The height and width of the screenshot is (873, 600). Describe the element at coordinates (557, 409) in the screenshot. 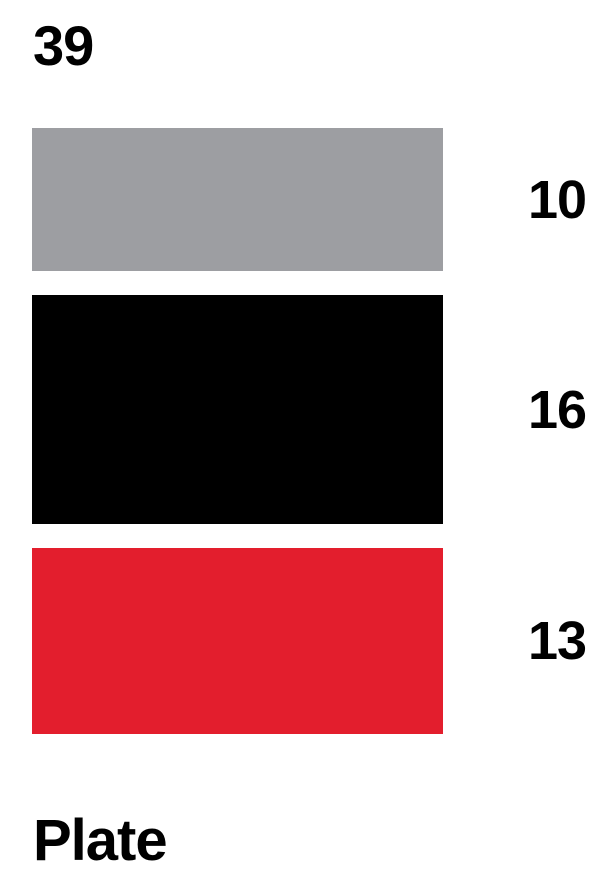

I see `segment-value-label-2: 16` at that location.